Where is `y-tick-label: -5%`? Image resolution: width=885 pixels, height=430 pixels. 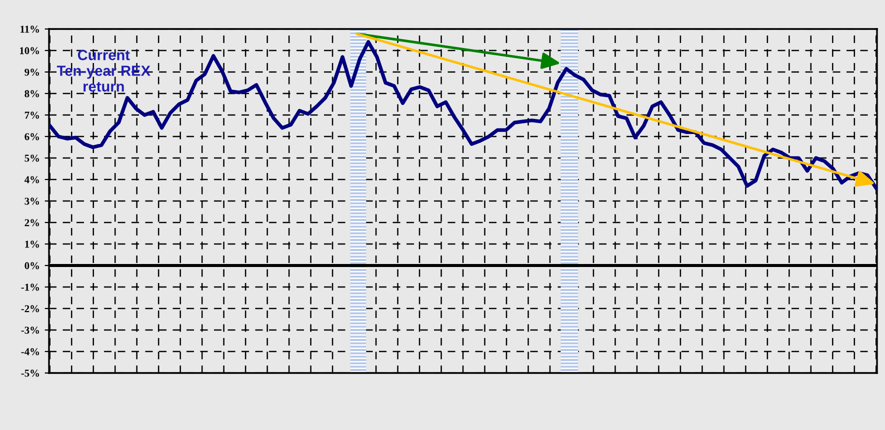
y-tick-label: -5% is located at coordinates (30, 373).